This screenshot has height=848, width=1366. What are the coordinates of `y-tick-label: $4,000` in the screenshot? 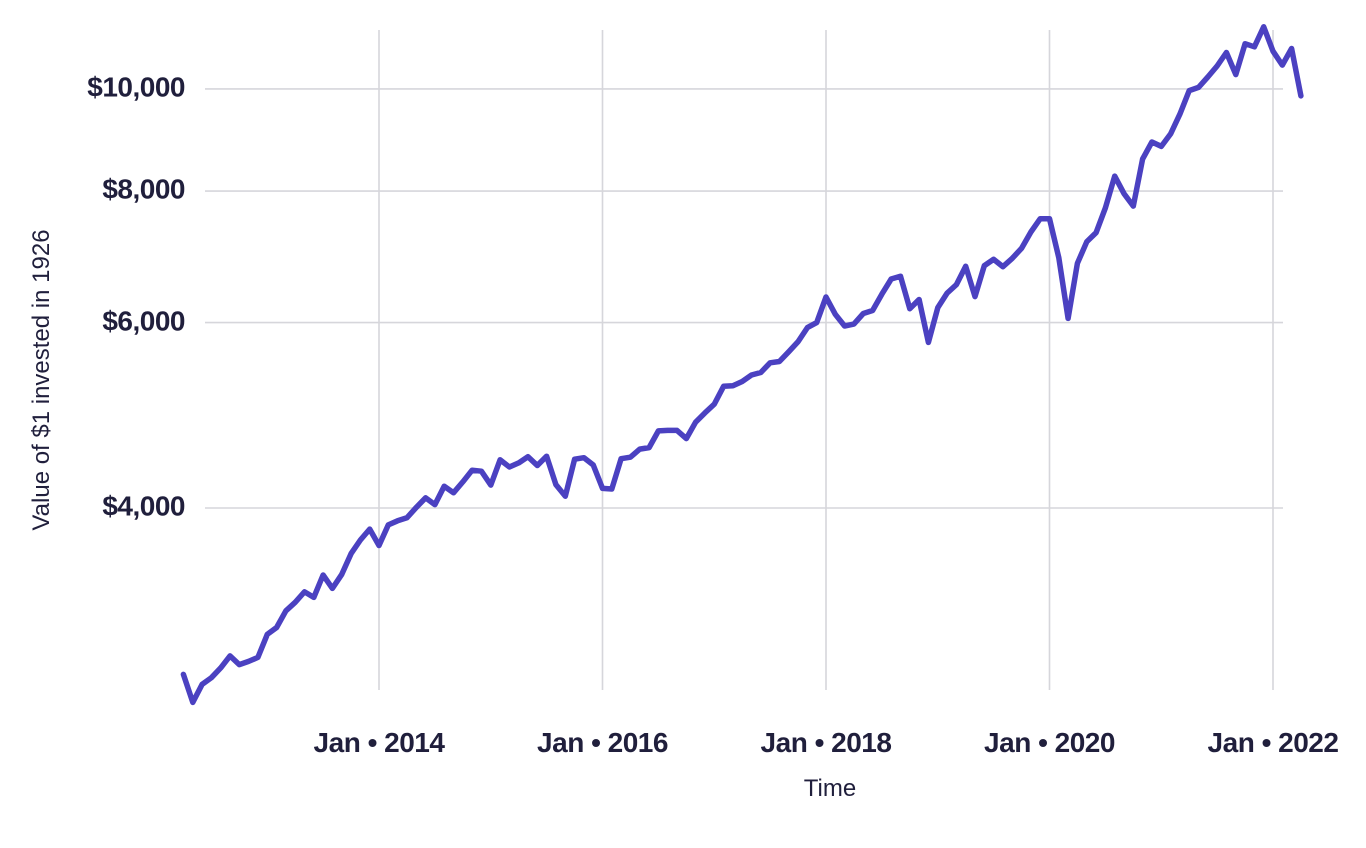 It's located at (143, 506).